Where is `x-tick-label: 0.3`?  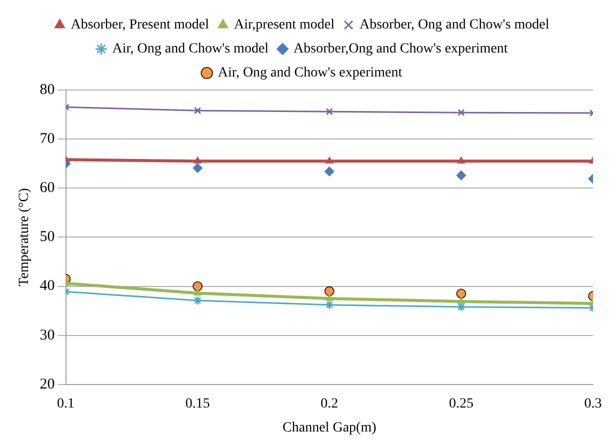
x-tick-label: 0.3 is located at coordinates (593, 404).